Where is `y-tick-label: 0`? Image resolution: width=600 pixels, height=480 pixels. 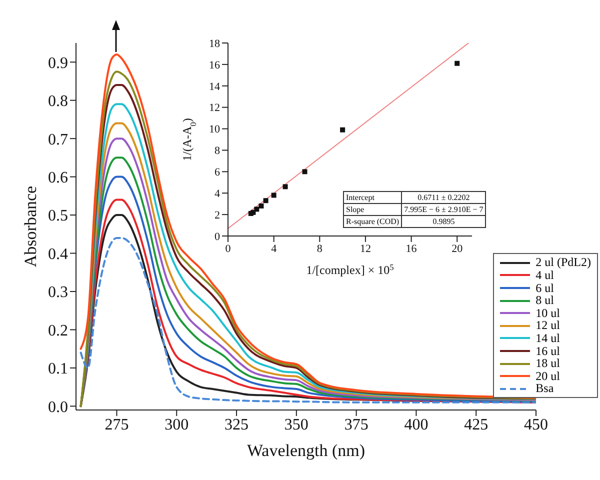 y-tick-label: 0 is located at coordinates (217, 236).